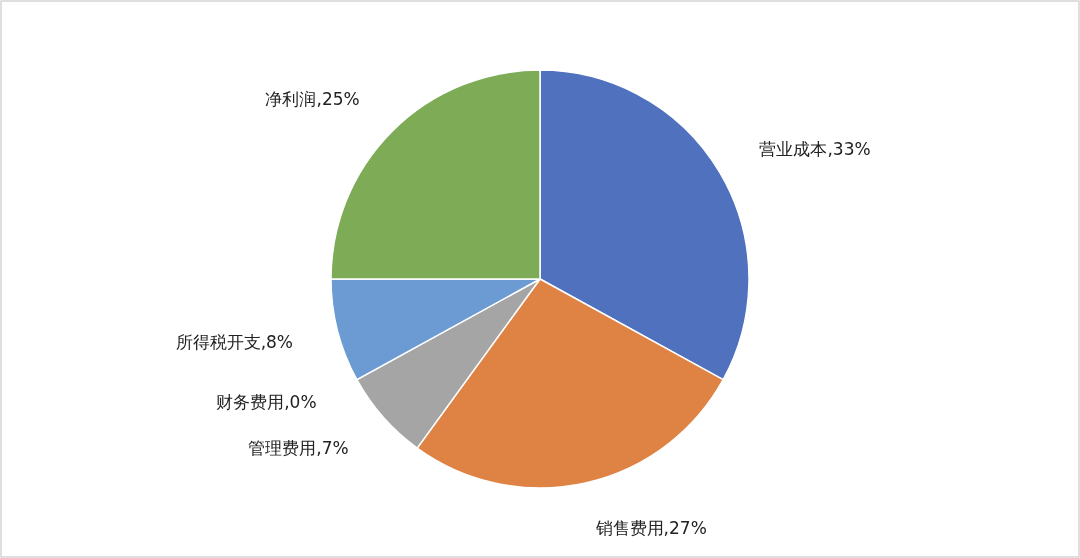 This screenshot has width=1080, height=558. What do you see at coordinates (300, 401) in the screenshot?
I see `text: ,0%` at bounding box center [300, 401].